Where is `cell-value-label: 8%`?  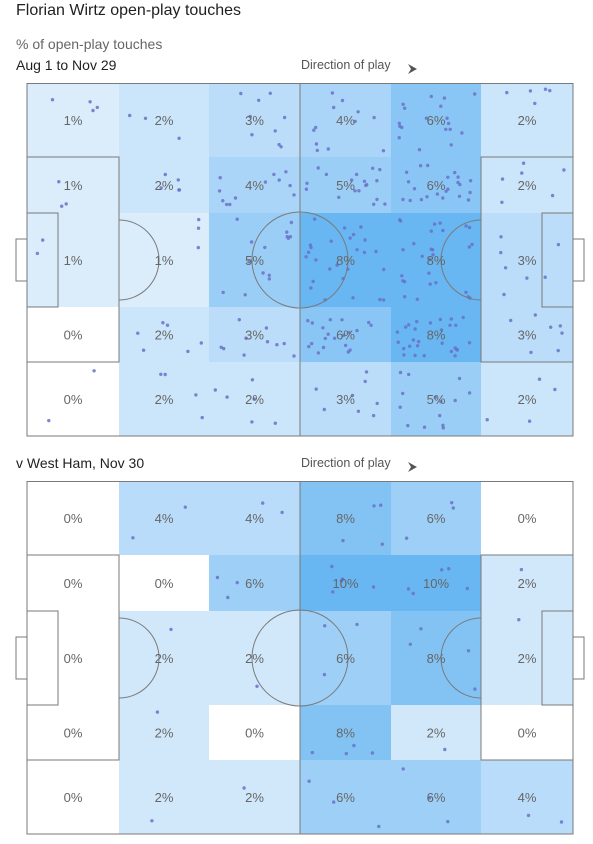
cell-value-label: 8% is located at coordinates (345, 518).